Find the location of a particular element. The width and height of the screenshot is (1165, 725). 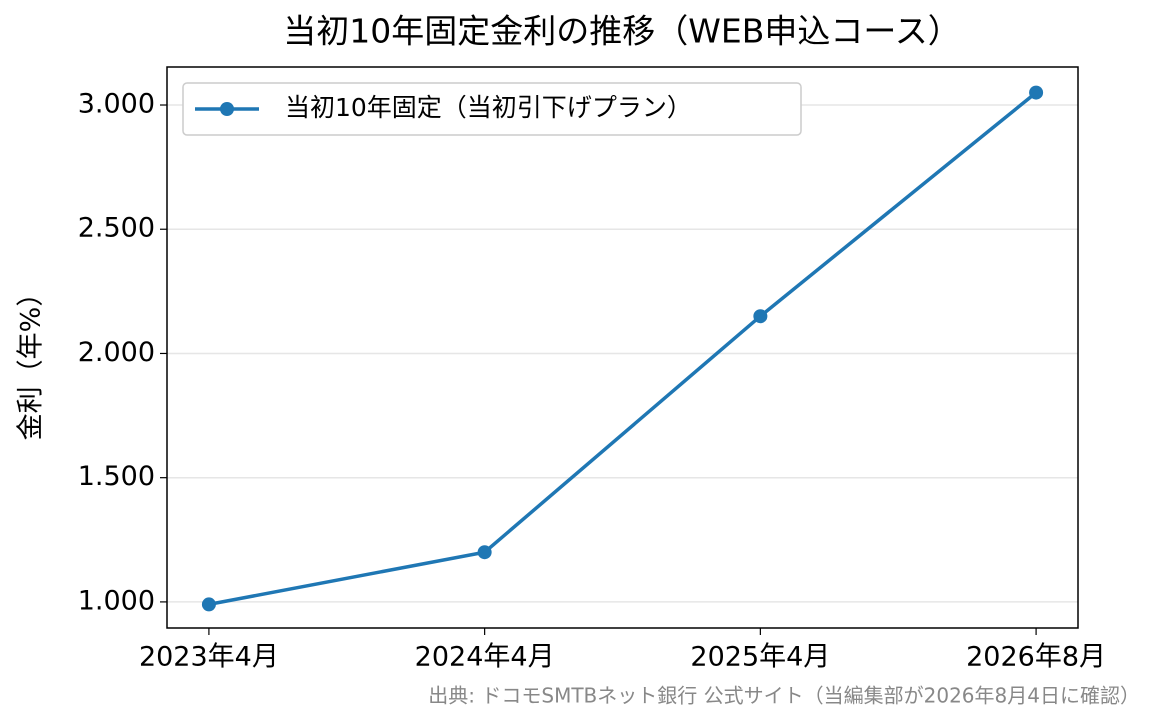

y-tick-label: 2.500 is located at coordinates (116, 228).